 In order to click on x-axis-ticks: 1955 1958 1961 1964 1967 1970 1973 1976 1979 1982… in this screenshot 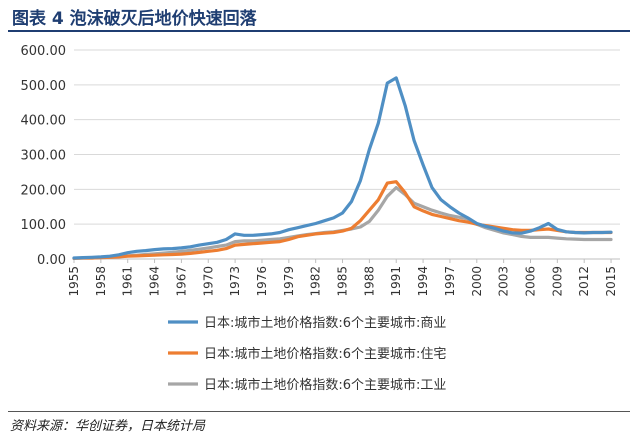, I will do `click(342, 278)`.